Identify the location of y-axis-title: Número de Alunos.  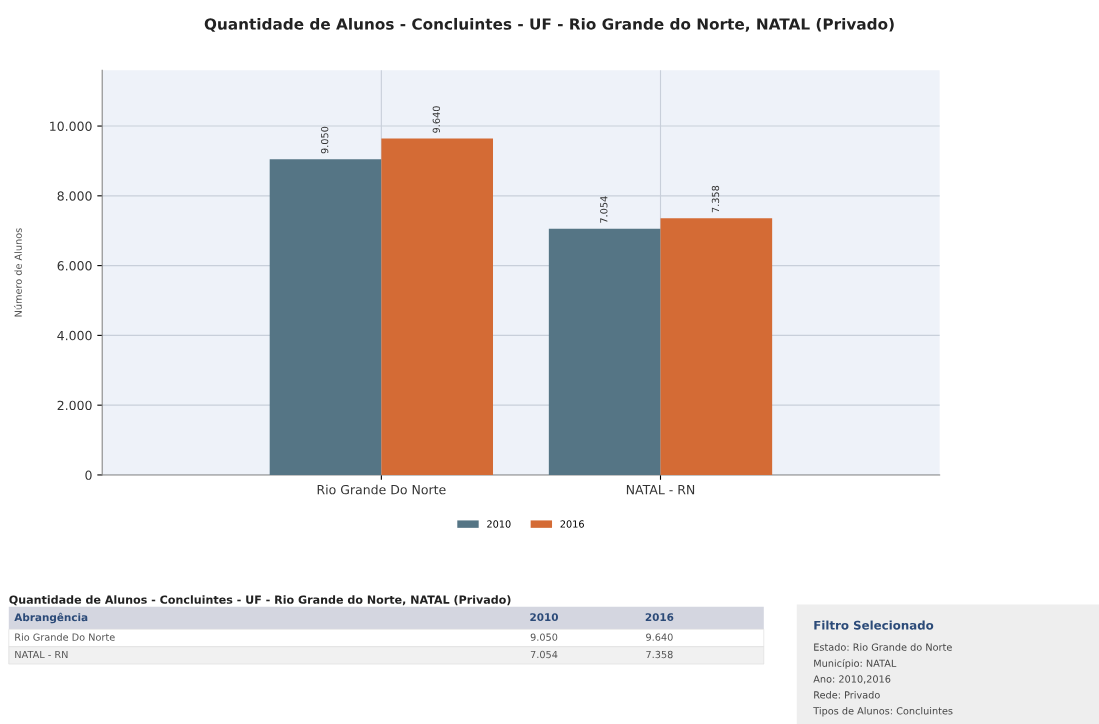
(17, 272).